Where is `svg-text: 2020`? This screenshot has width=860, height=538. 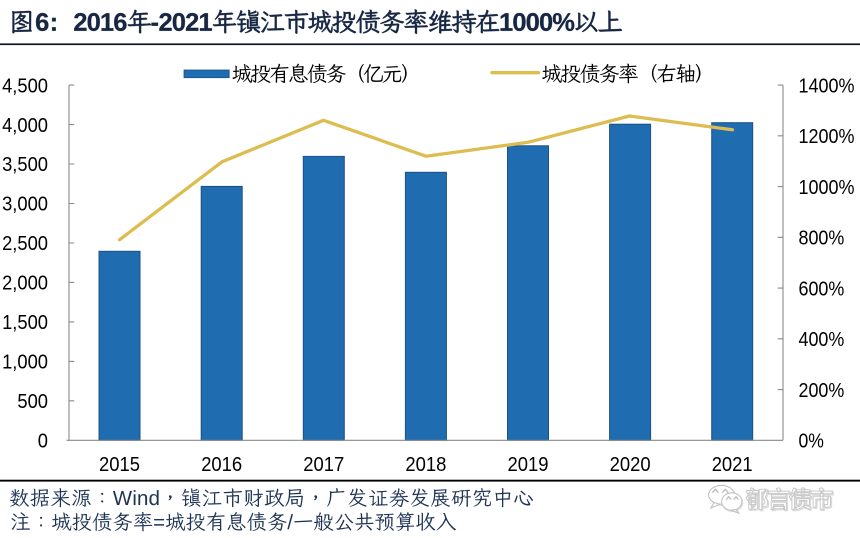
svg-text: 2020 is located at coordinates (630, 465).